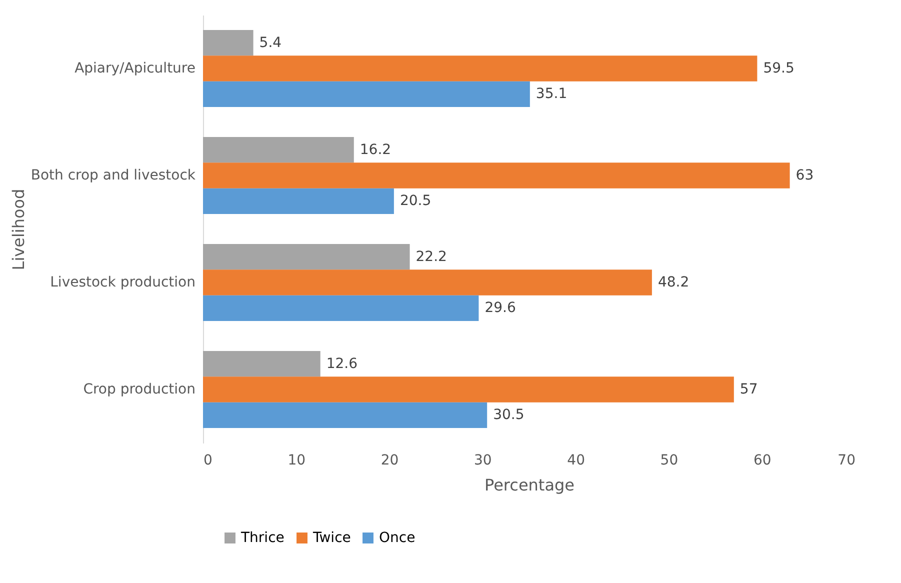  Describe the element at coordinates (762, 460) in the screenshot. I see `x-tick-label: 60` at that location.